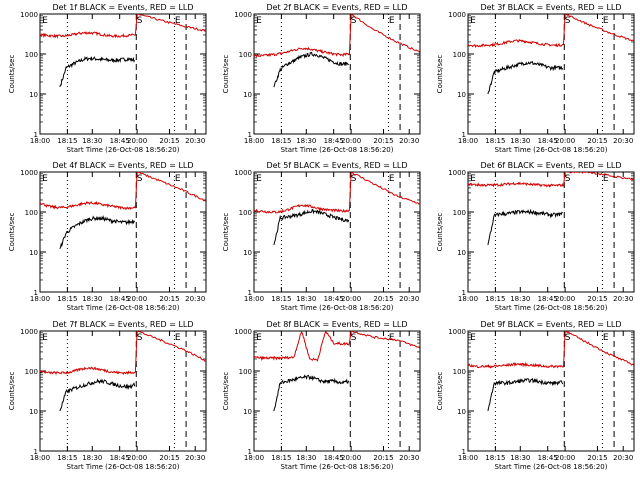  I want to click on panel-title: Det 3f BLACK = Events, RED = LLD, so click(550, 7).